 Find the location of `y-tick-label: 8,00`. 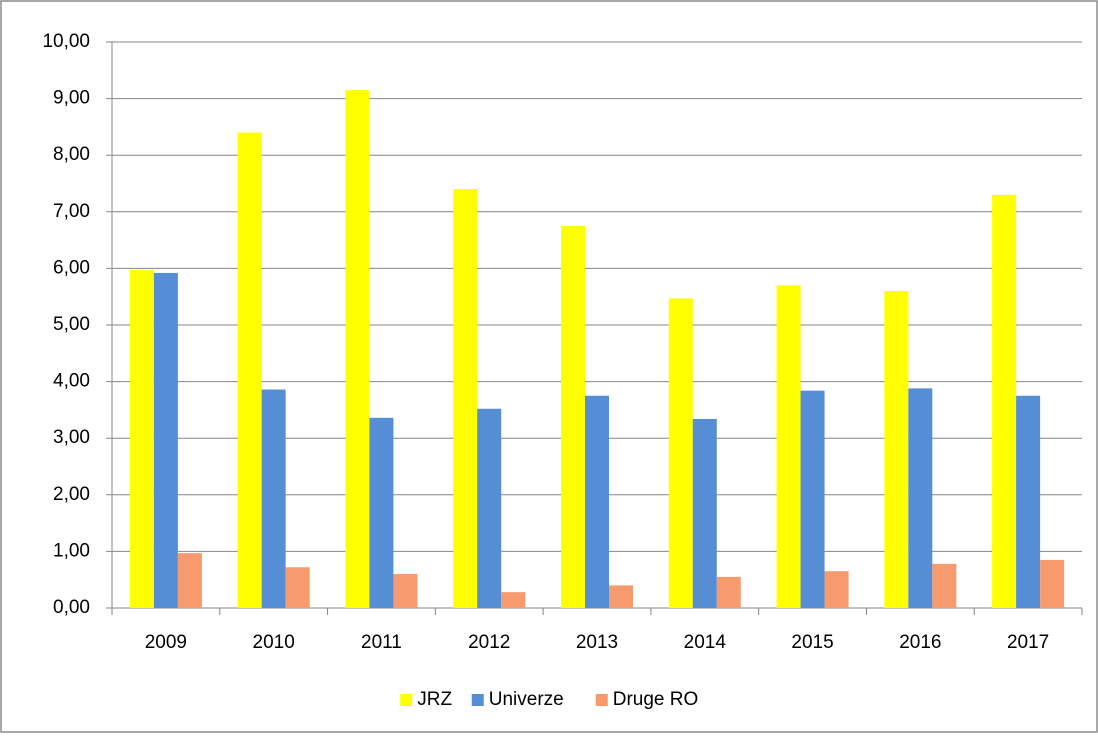

y-tick-label: 8,00 is located at coordinates (71, 154).